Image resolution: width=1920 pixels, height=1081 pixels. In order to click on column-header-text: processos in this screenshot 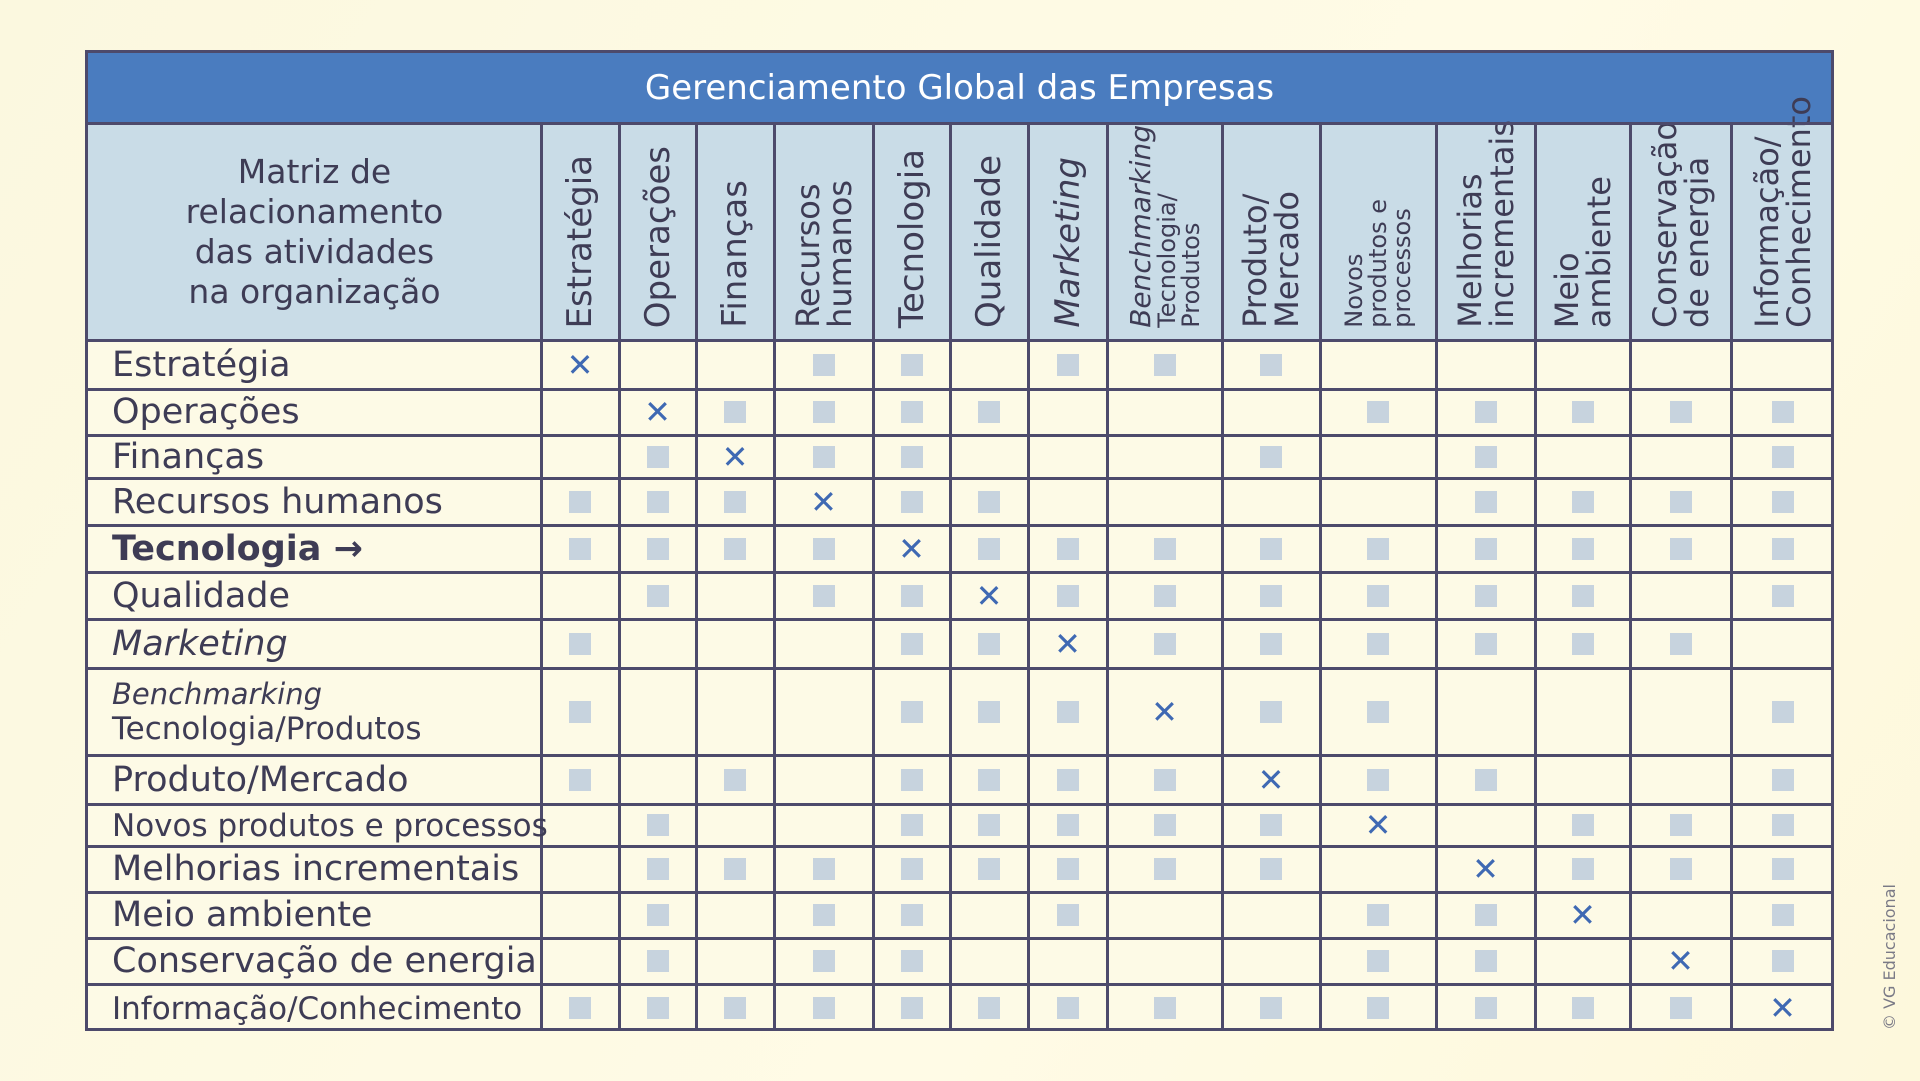, I will do `click(1402, 268)`.